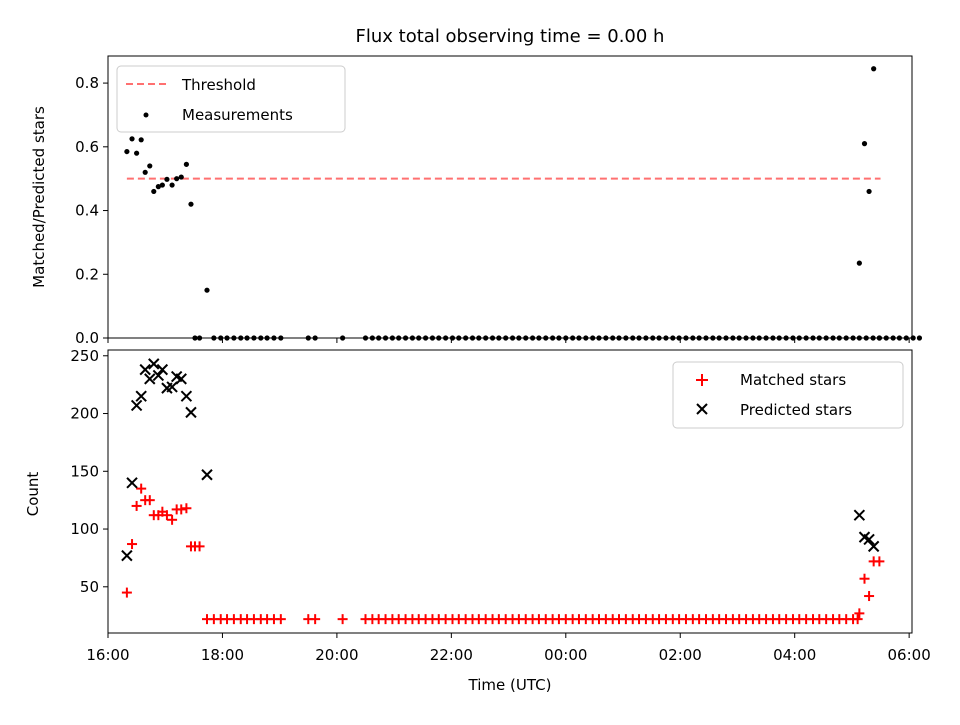 The image size is (960, 725). What do you see at coordinates (84, 471) in the screenshot?
I see `bottom-y-tick-label: 150` at bounding box center [84, 471].